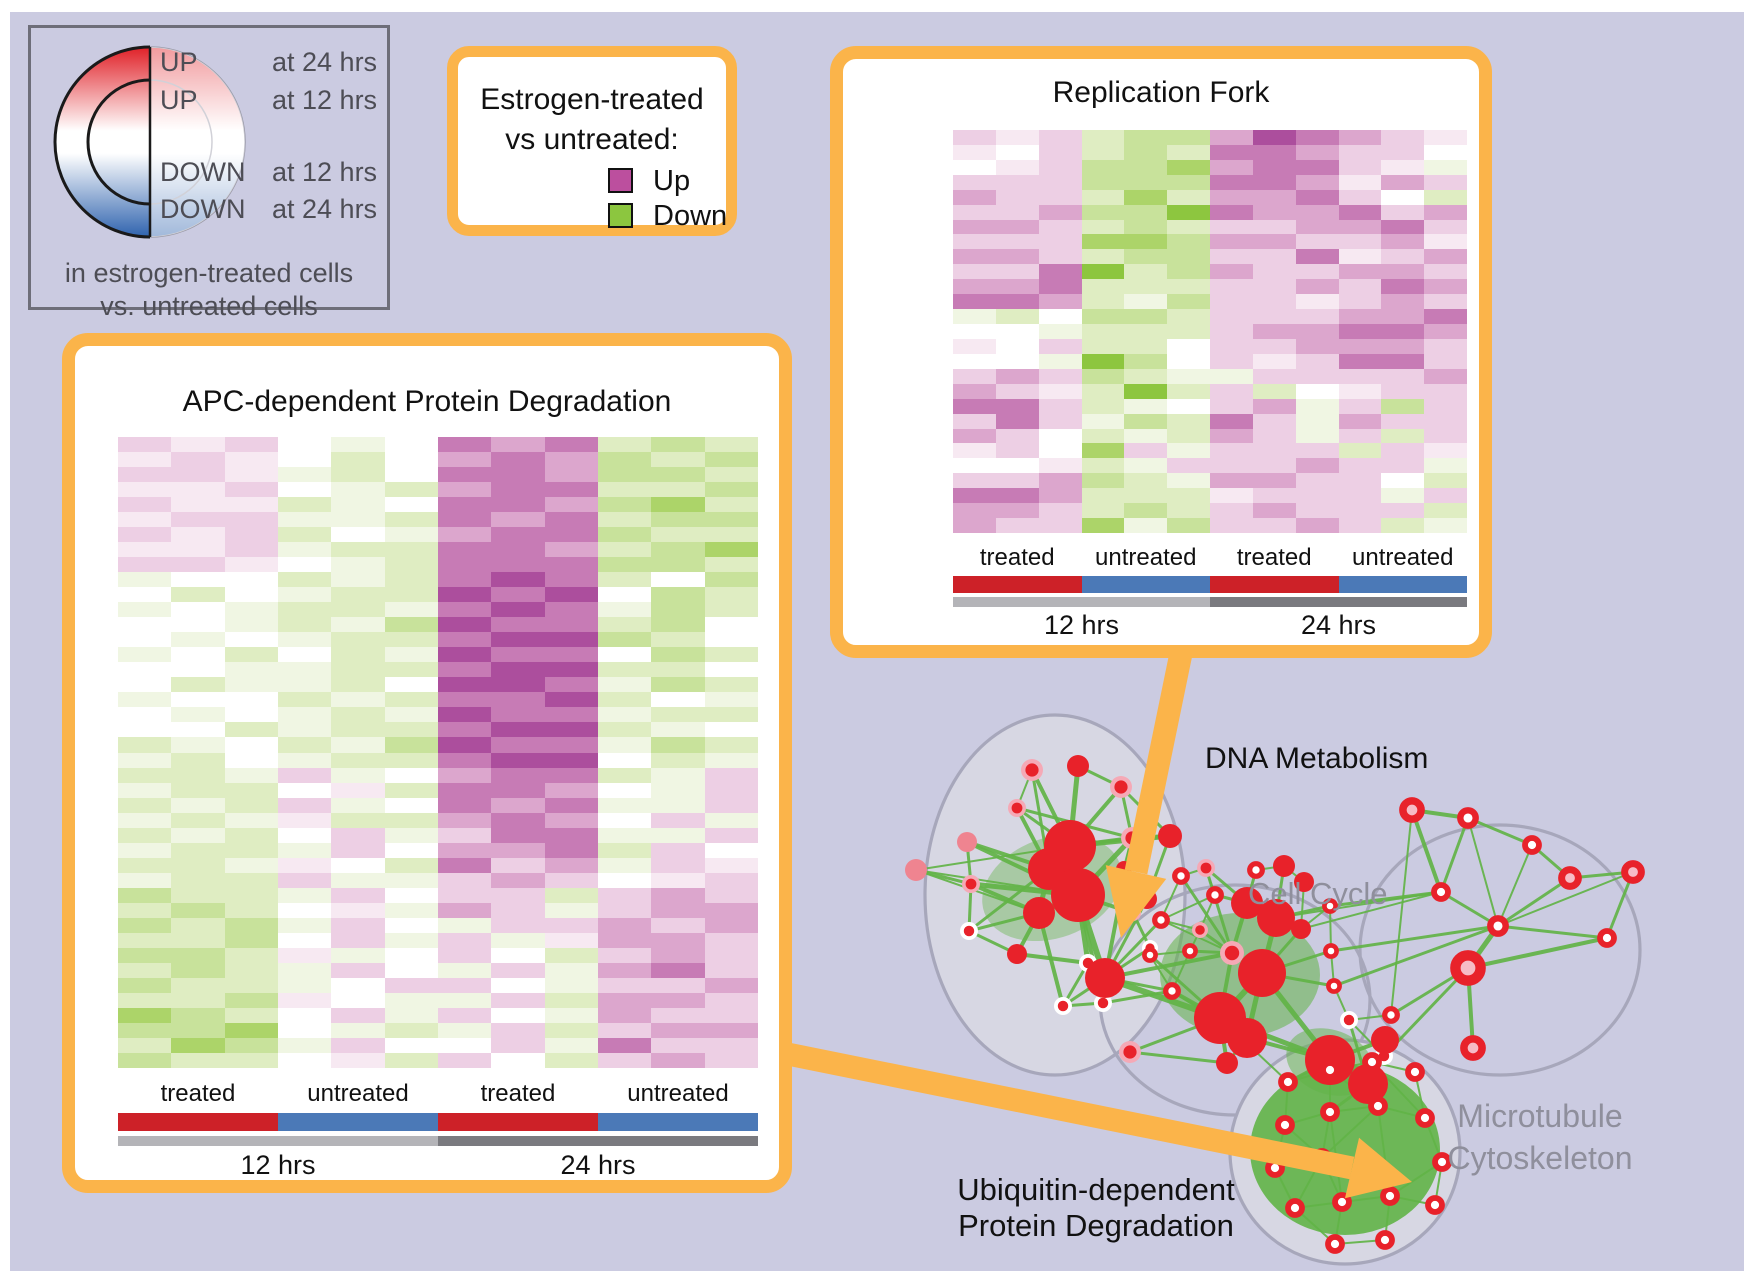 The height and width of the screenshot is (1279, 1750). I want to click on network-edge, so click(1371, 910).